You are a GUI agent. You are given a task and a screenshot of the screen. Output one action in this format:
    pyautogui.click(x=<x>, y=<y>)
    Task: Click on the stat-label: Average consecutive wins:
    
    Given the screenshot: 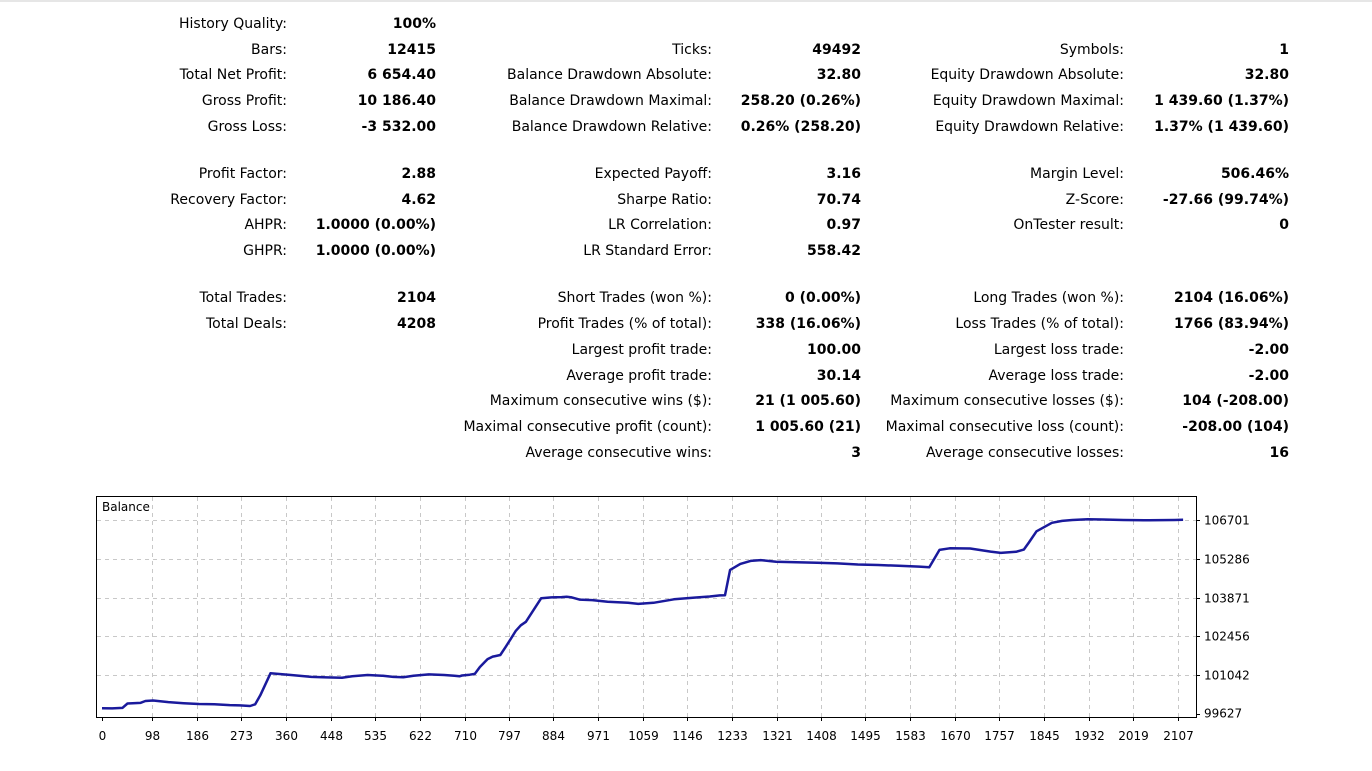 What is the action you would take?
    pyautogui.click(x=618, y=453)
    